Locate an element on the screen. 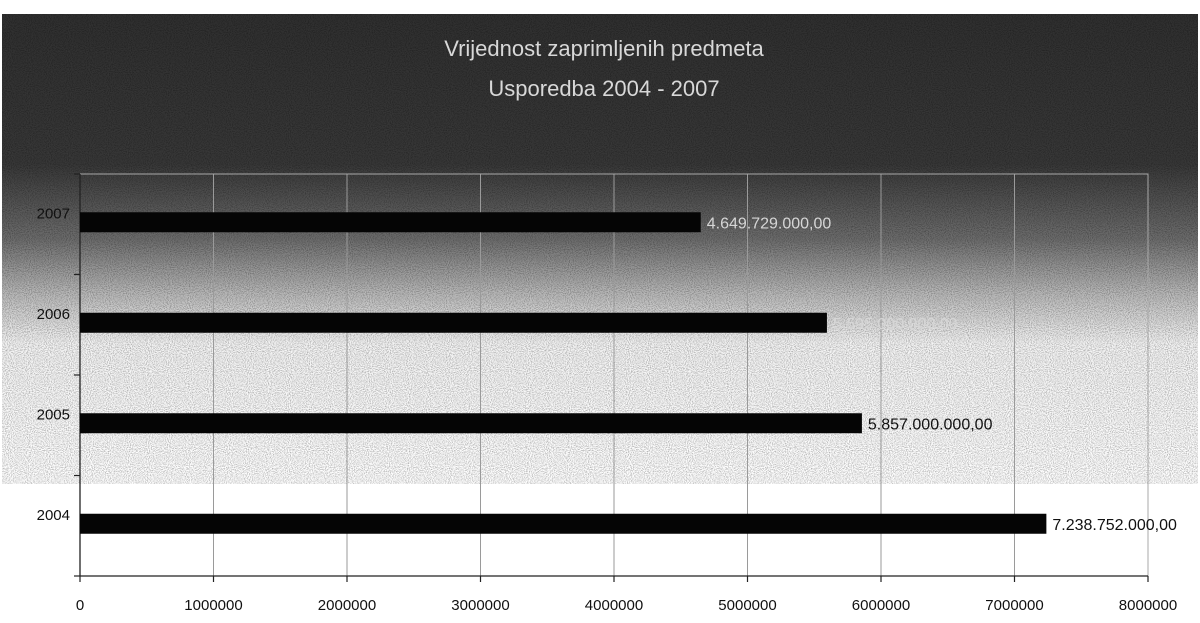  bar-2004 is located at coordinates (563, 523).